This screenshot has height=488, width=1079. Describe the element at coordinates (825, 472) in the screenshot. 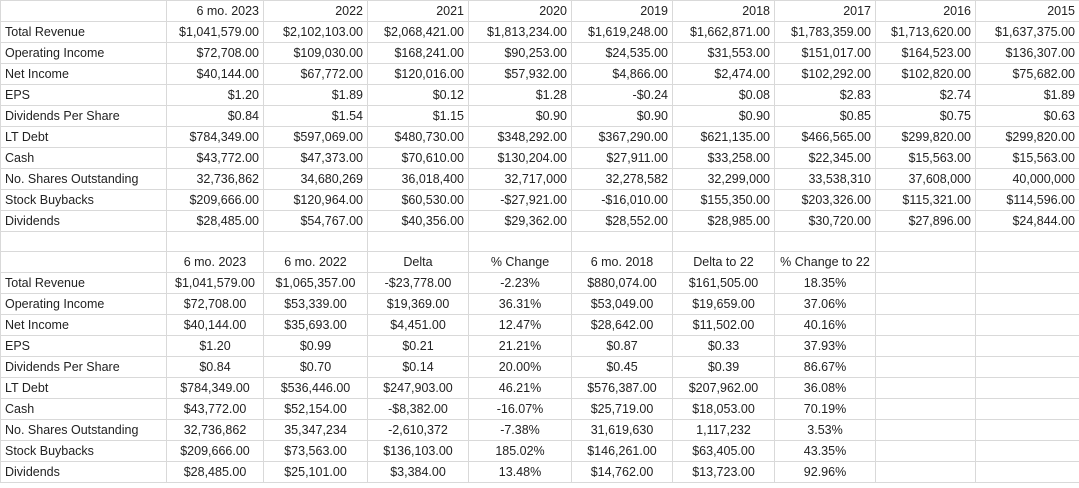

I see `data-cell: 92.96%` at that location.